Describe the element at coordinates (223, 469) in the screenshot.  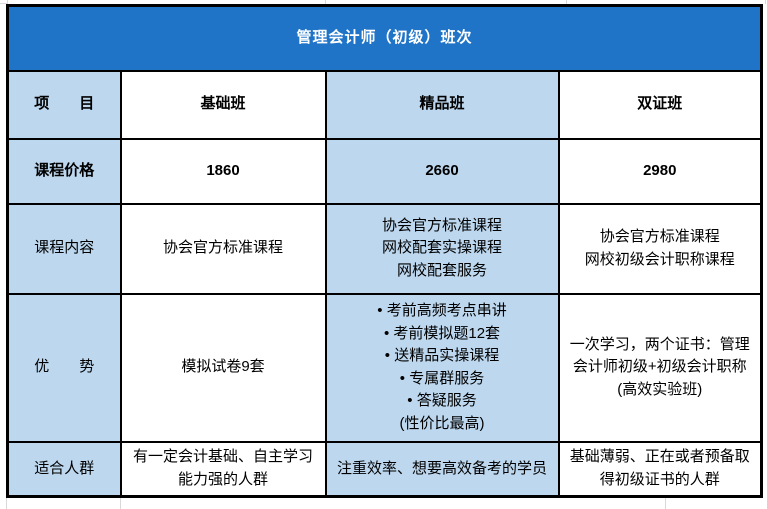
I see `audience-basic: 有一定会计基础、自主学习 能力强的人群` at that location.